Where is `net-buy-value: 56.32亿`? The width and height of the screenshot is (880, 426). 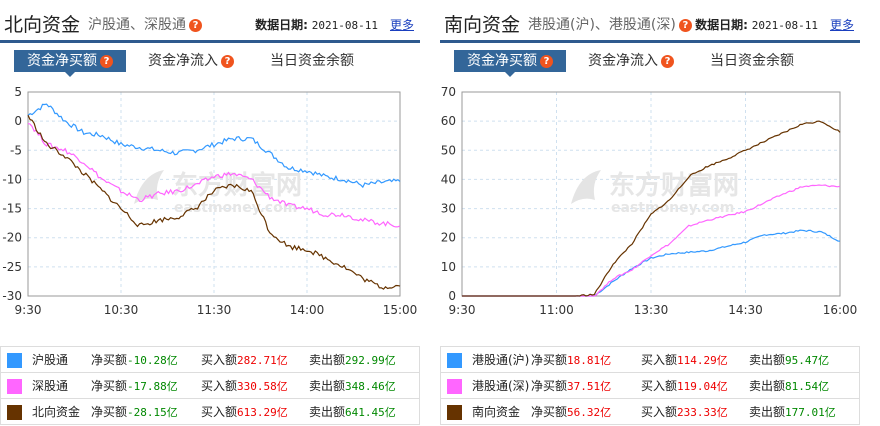
net-buy-value: 56.32亿 is located at coordinates (589, 412).